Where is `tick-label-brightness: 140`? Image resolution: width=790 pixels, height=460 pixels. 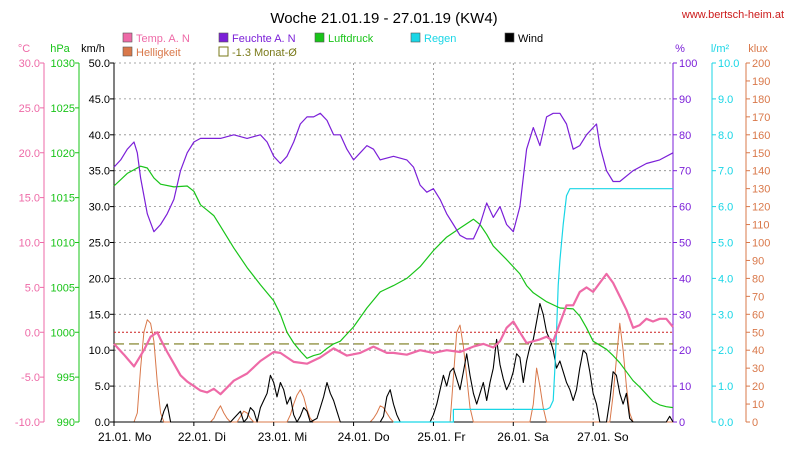 tick-label-brightness: 140 is located at coordinates (761, 172).